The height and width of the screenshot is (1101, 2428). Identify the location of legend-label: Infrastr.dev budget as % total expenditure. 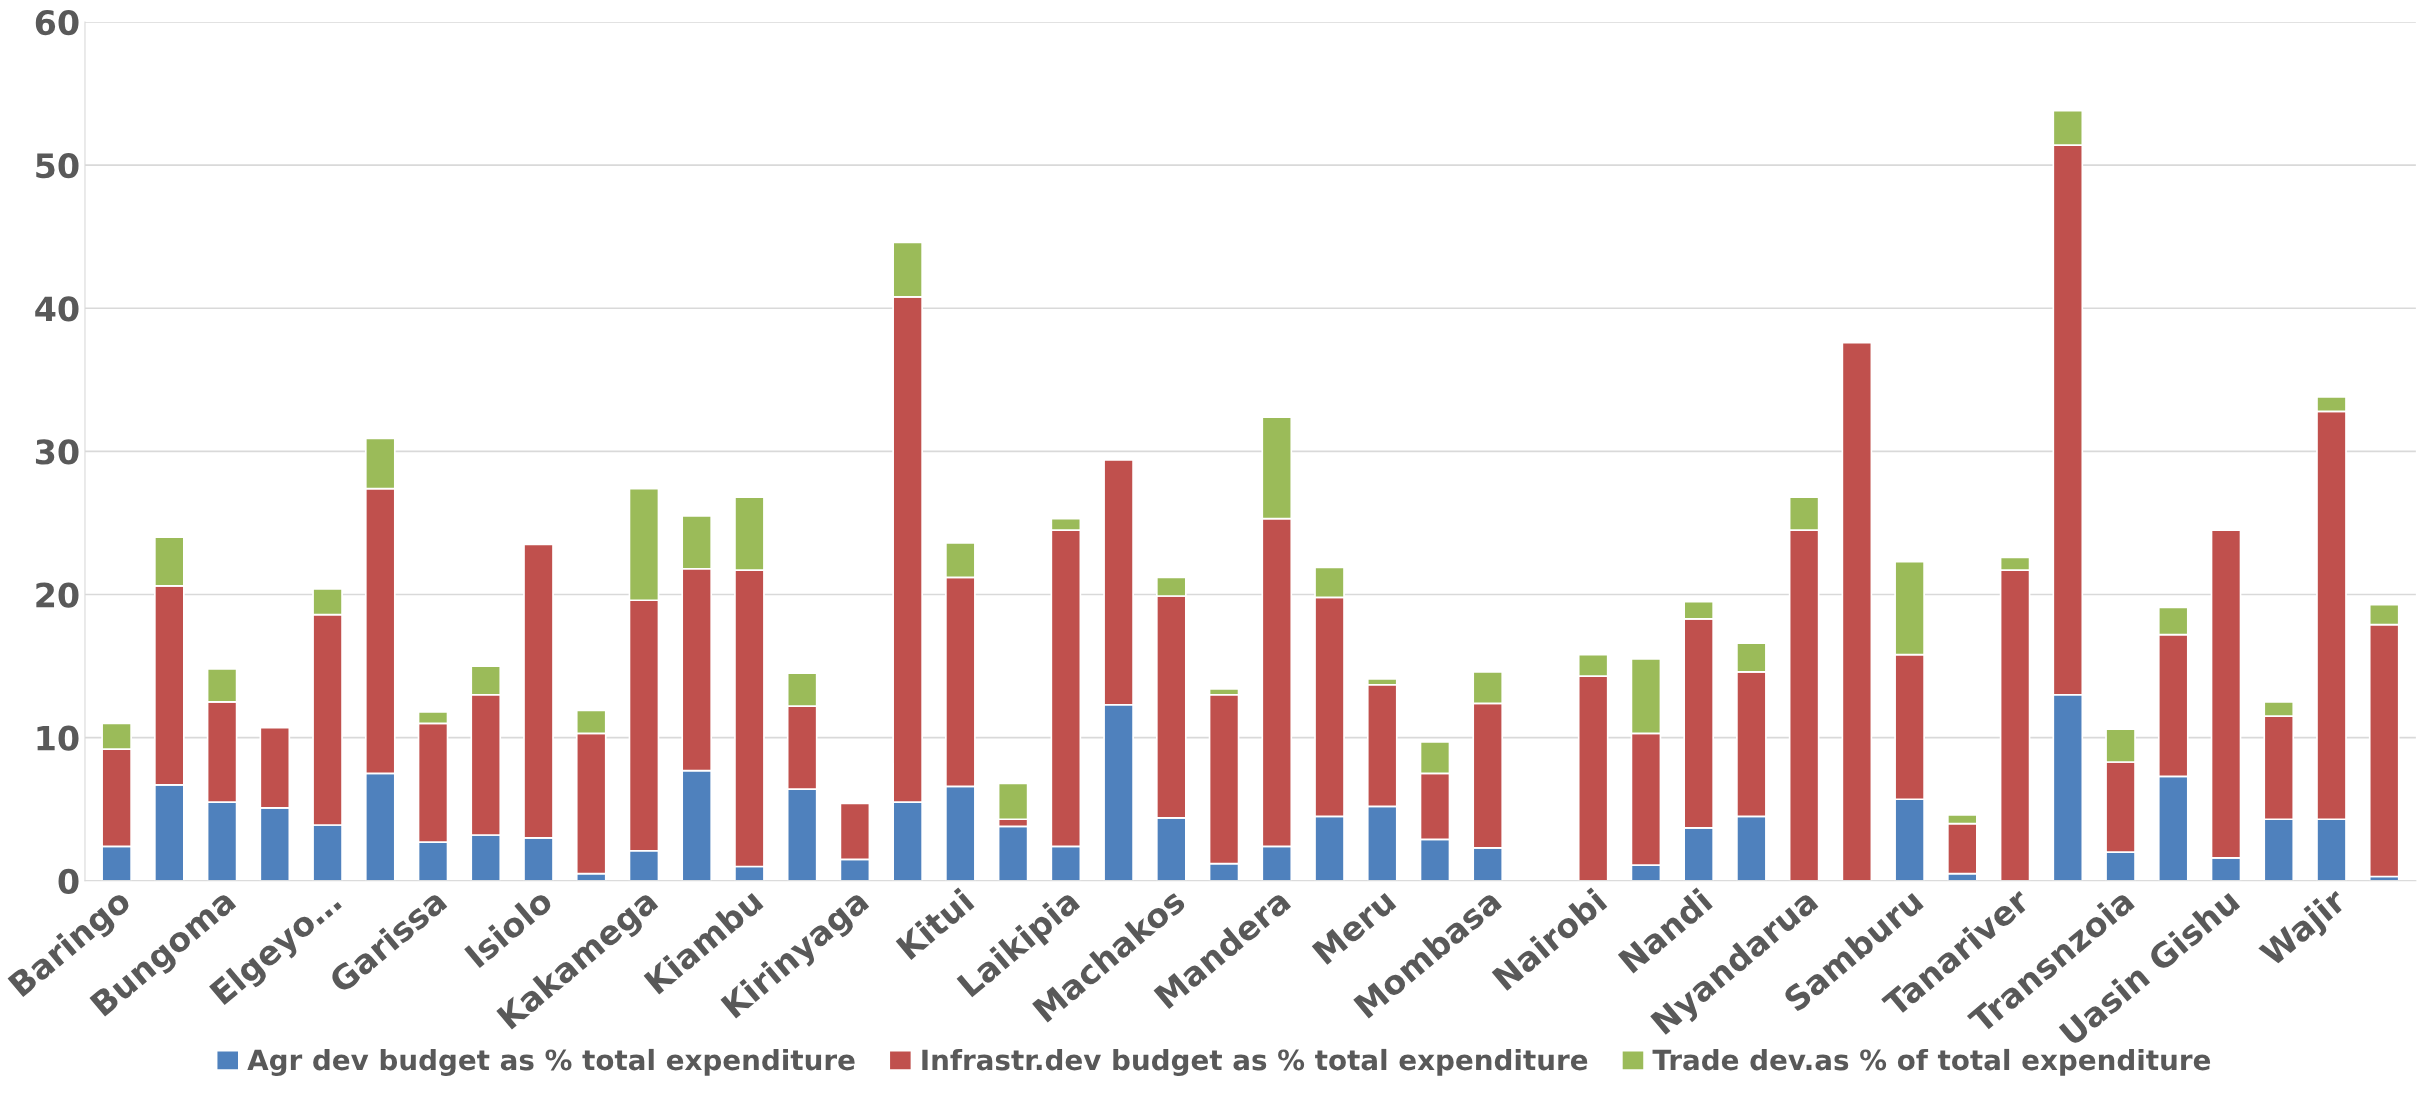
(1255, 1062).